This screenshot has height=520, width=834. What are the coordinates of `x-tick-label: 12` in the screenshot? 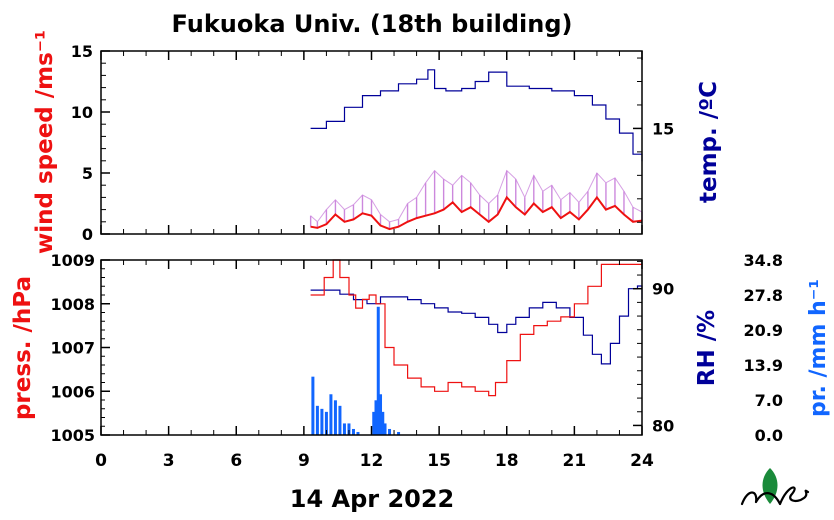 It's located at (372, 461).